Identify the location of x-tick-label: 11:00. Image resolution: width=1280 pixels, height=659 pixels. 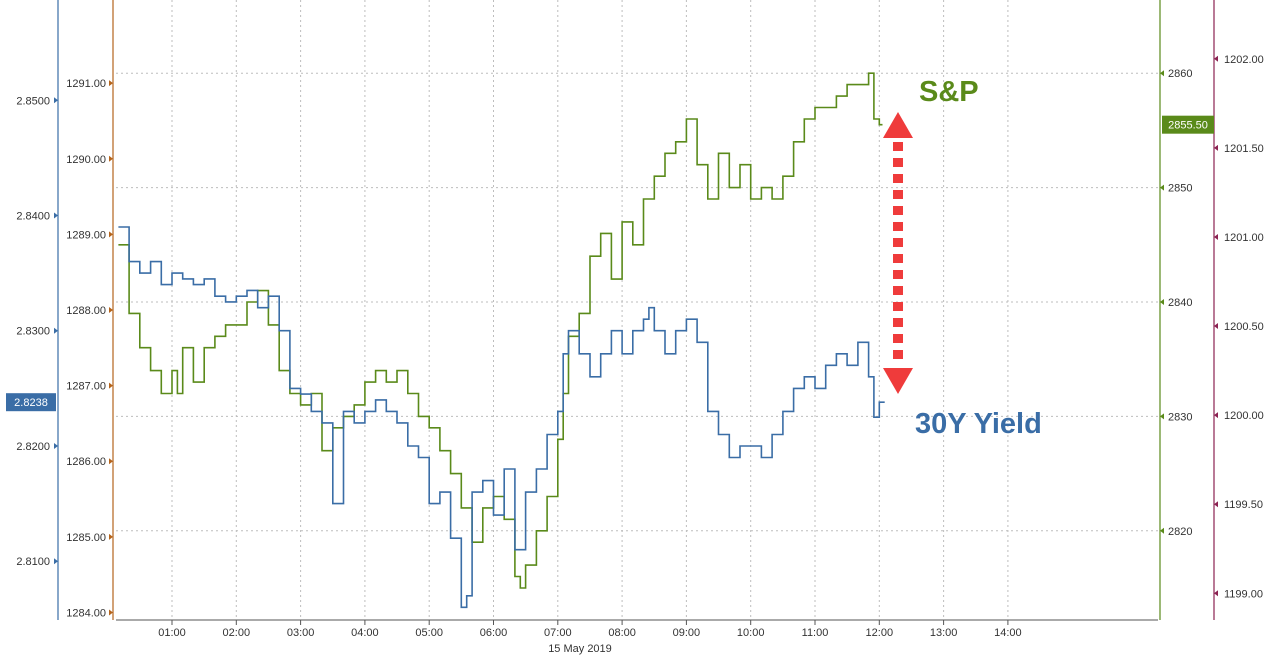
(815, 633).